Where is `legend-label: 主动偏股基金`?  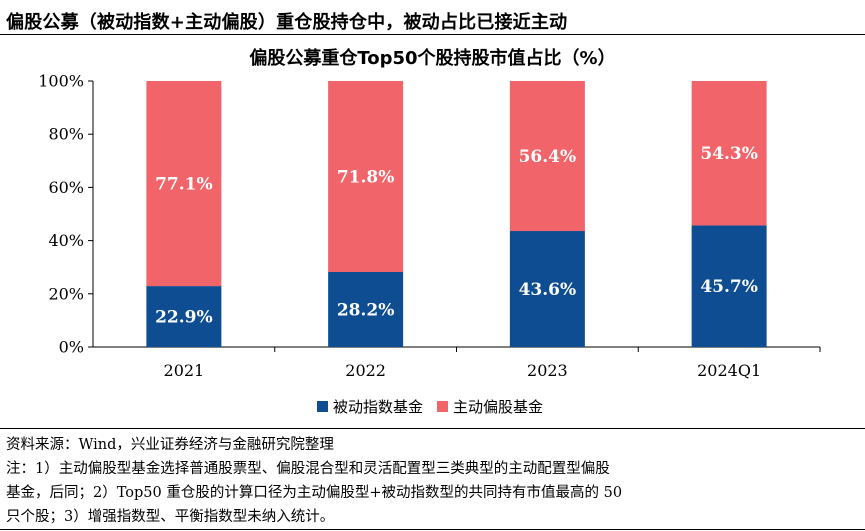
legend-label: 主动偏股基金 is located at coordinates (498, 407).